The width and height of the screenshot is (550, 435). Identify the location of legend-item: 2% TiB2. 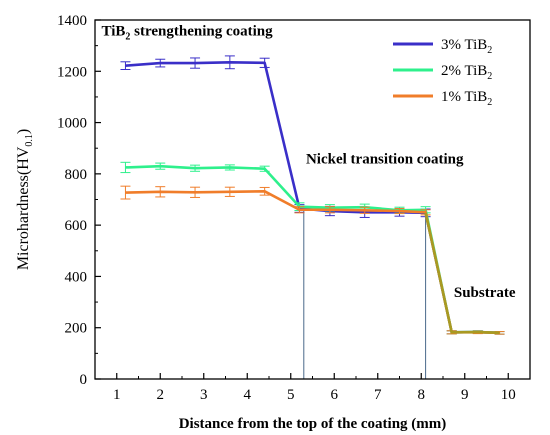
(442, 72).